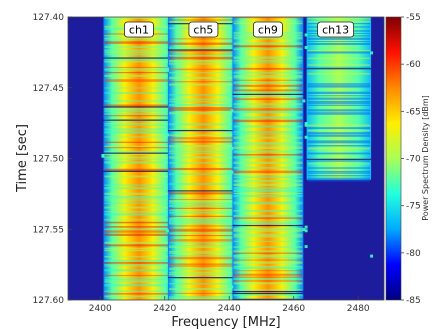  Describe the element at coordinates (358, 309) in the screenshot. I see `x-tick-label: 2480` at that location.